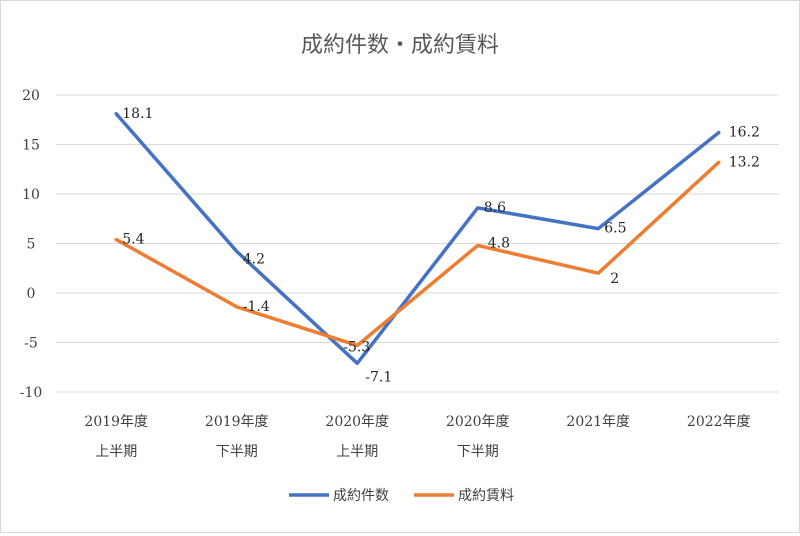 Image resolution: width=800 pixels, height=536 pixels. What do you see at coordinates (744, 162) in the screenshot?
I see `data-label: 13.2` at bounding box center [744, 162].